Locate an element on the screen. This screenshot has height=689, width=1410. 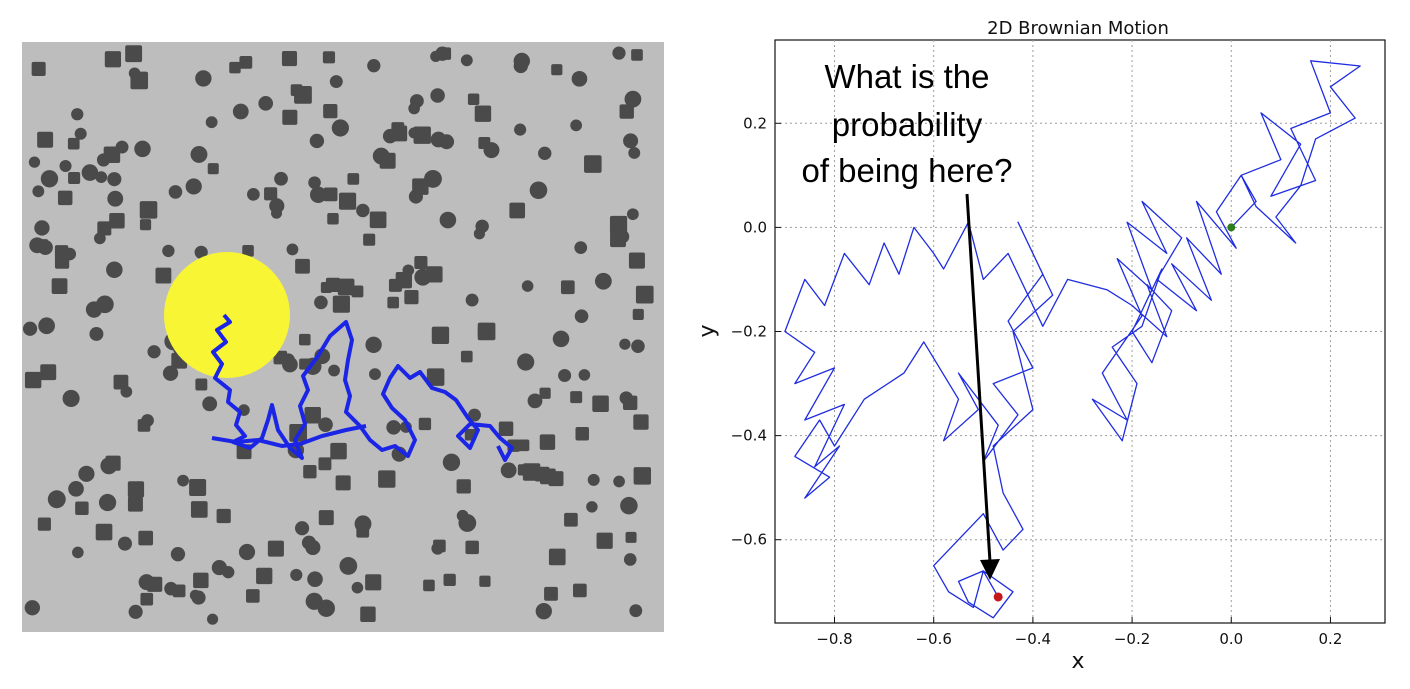
y-tick-label: 0.2 is located at coordinates (755, 123).